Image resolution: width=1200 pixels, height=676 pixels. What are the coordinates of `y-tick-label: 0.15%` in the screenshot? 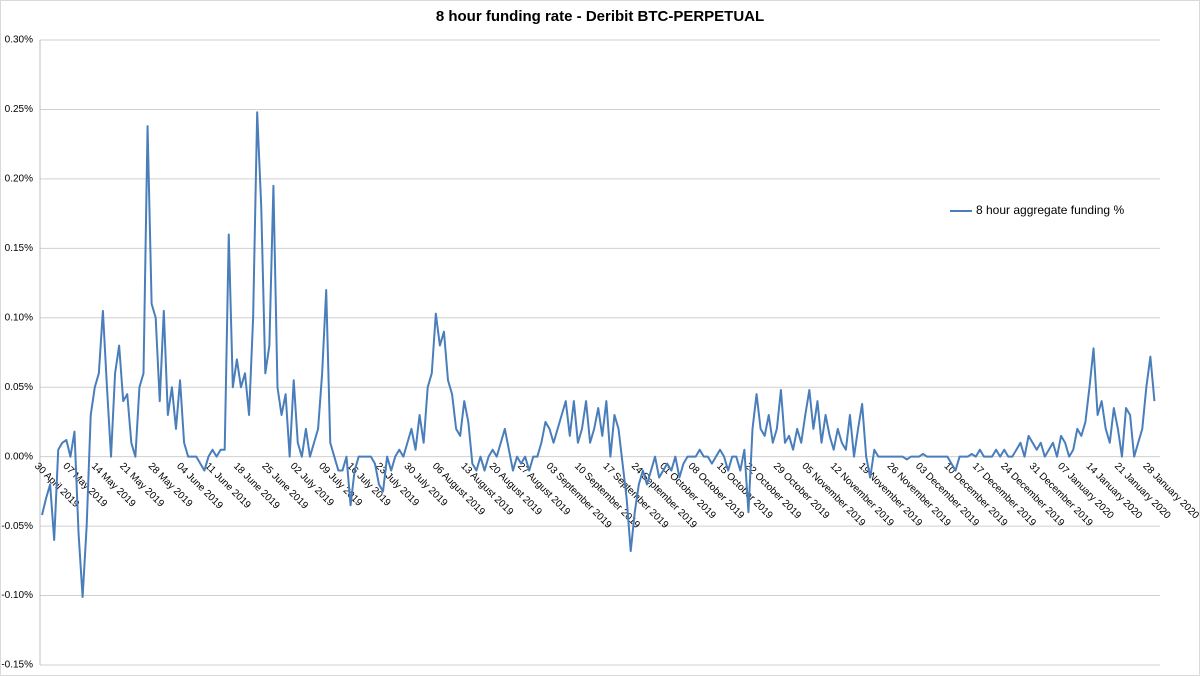 It's located at (19, 248).